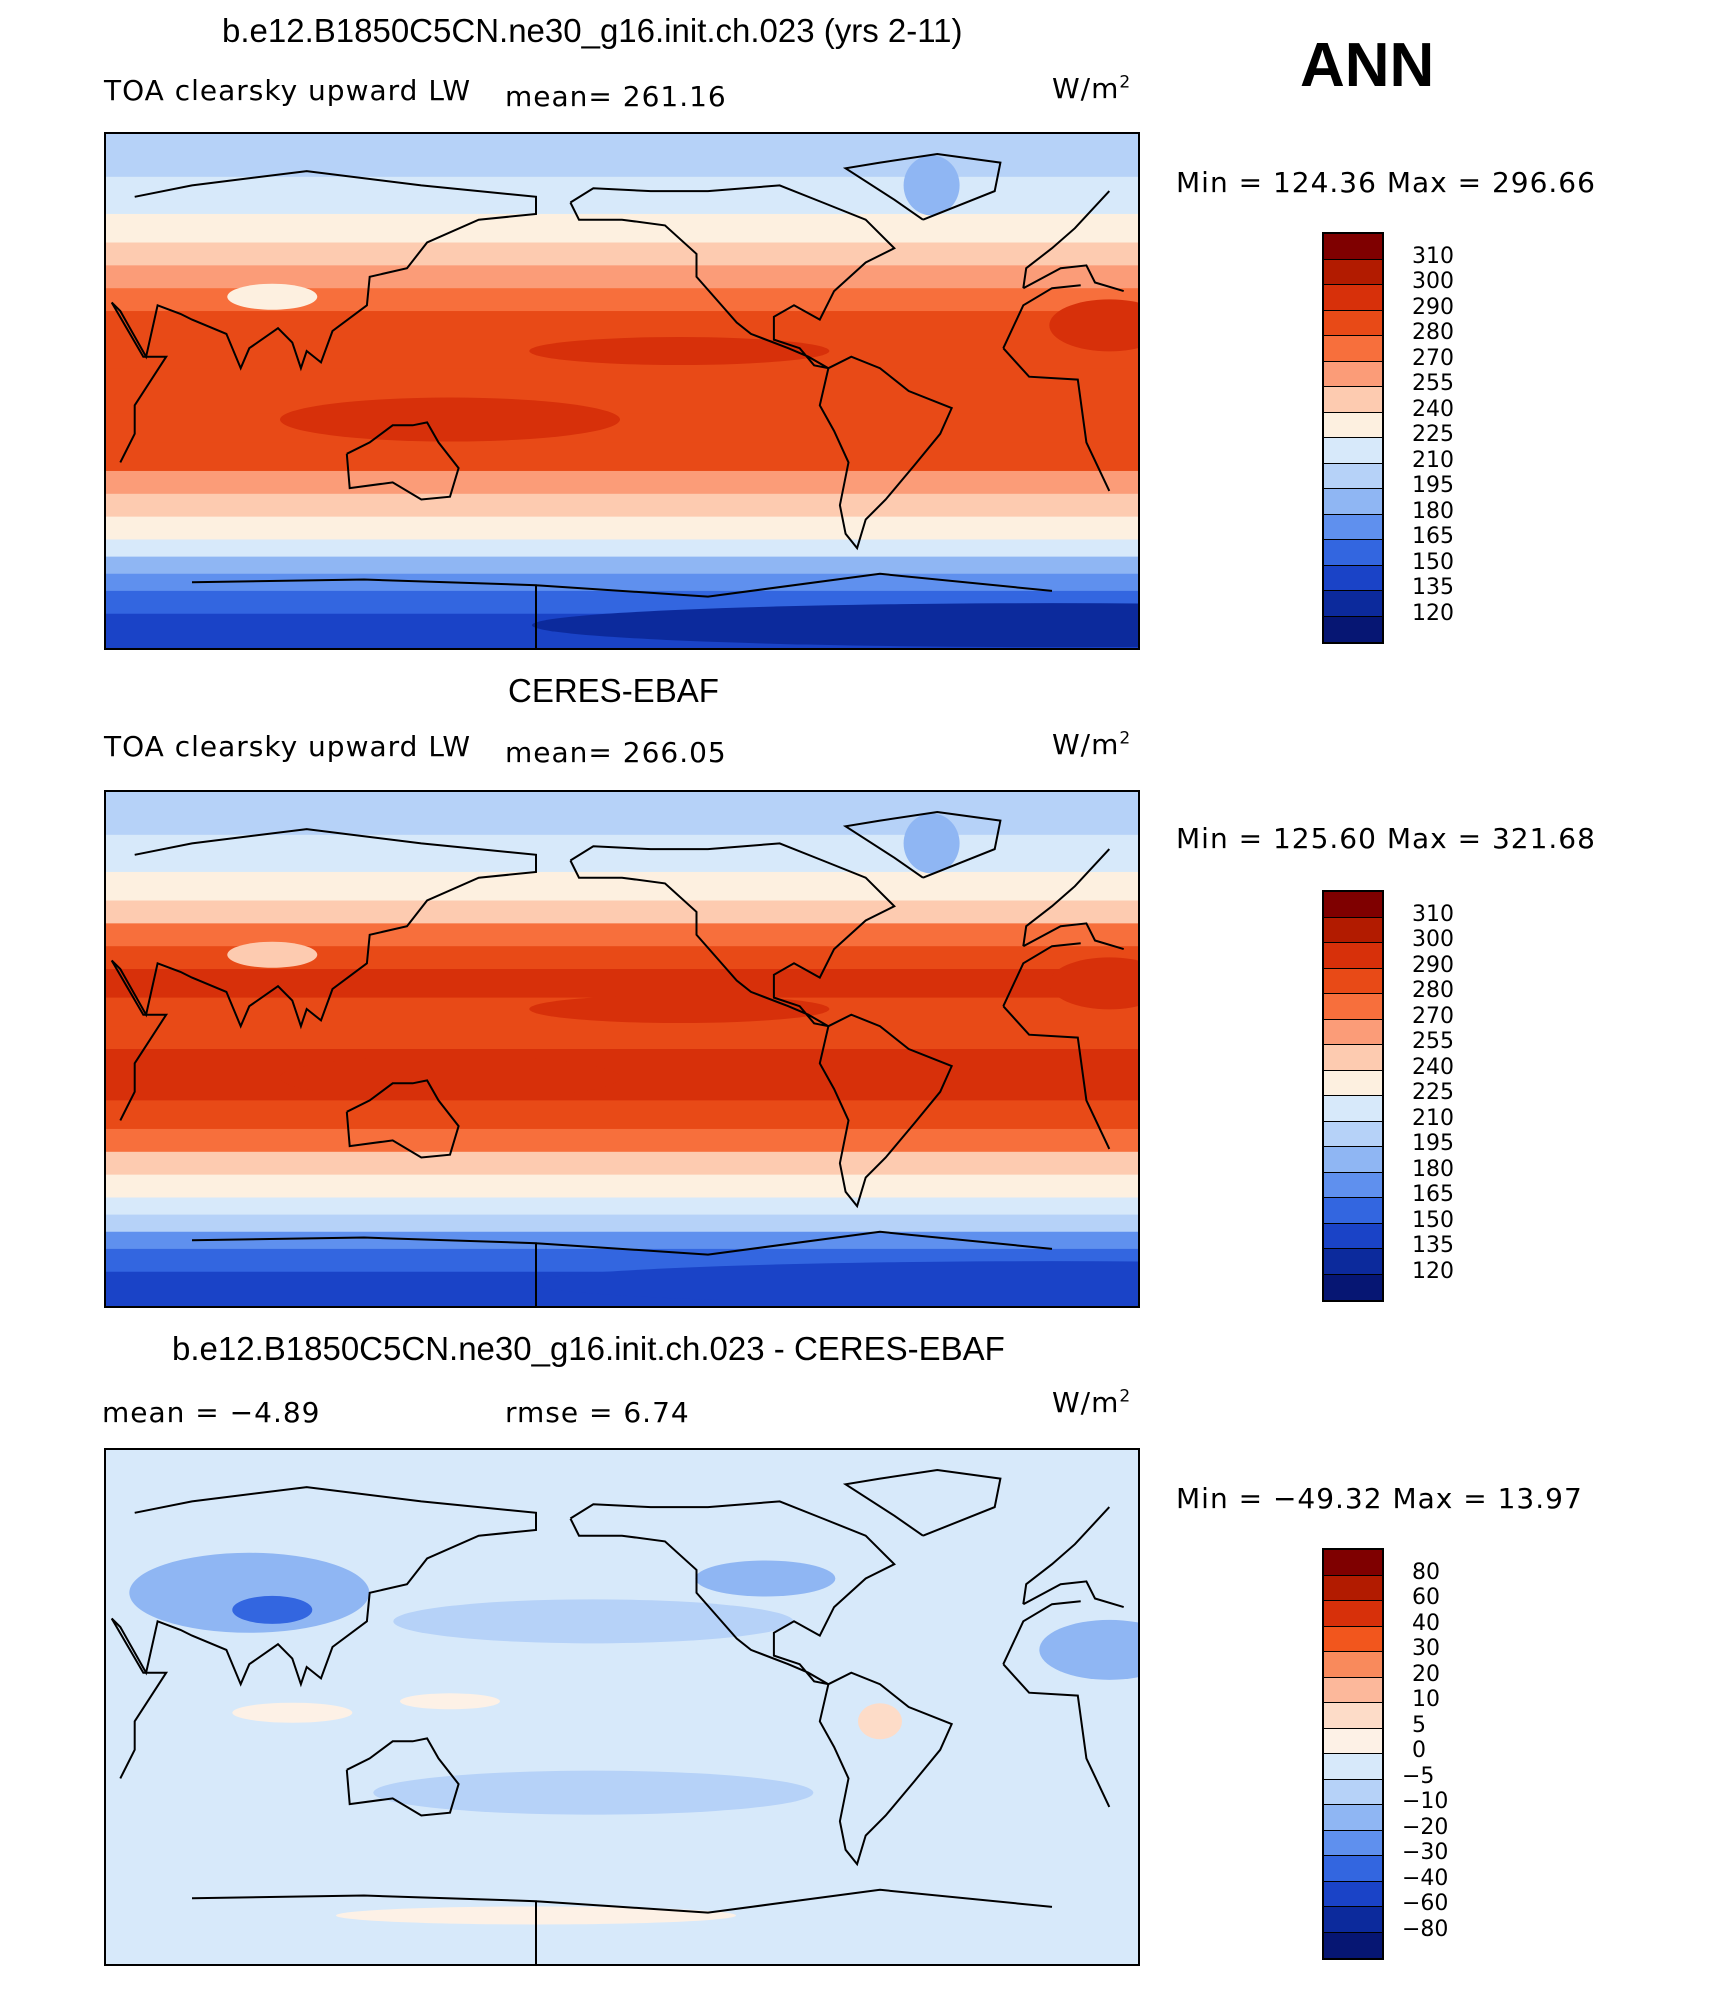 This screenshot has width=1710, height=1991. What do you see at coordinates (616, 752) in the screenshot?
I see `panel-2-mean-label: mean= 266.05` at bounding box center [616, 752].